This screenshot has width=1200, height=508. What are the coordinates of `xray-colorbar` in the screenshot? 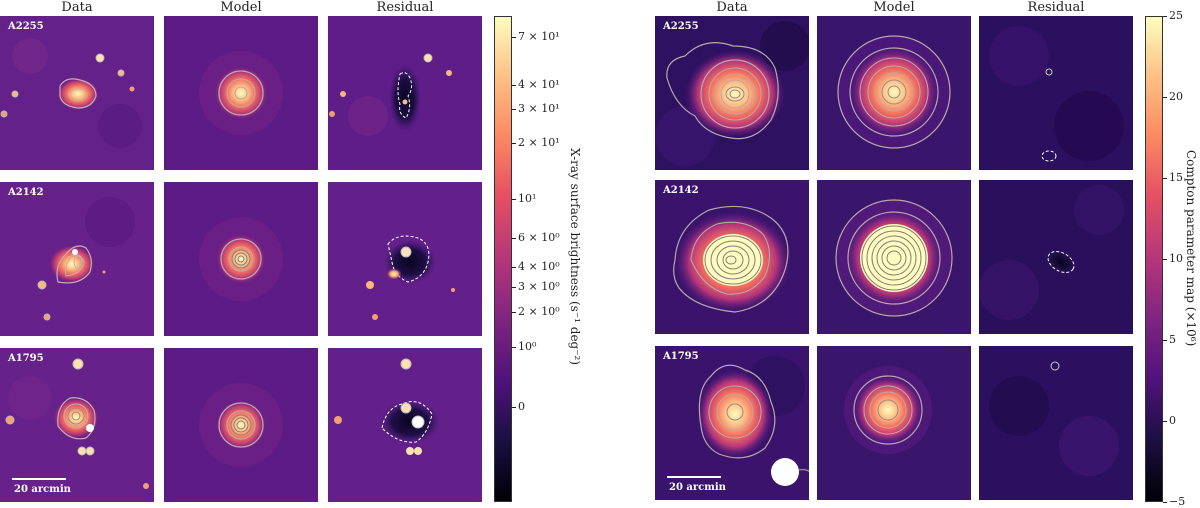 It's located at (503, 259).